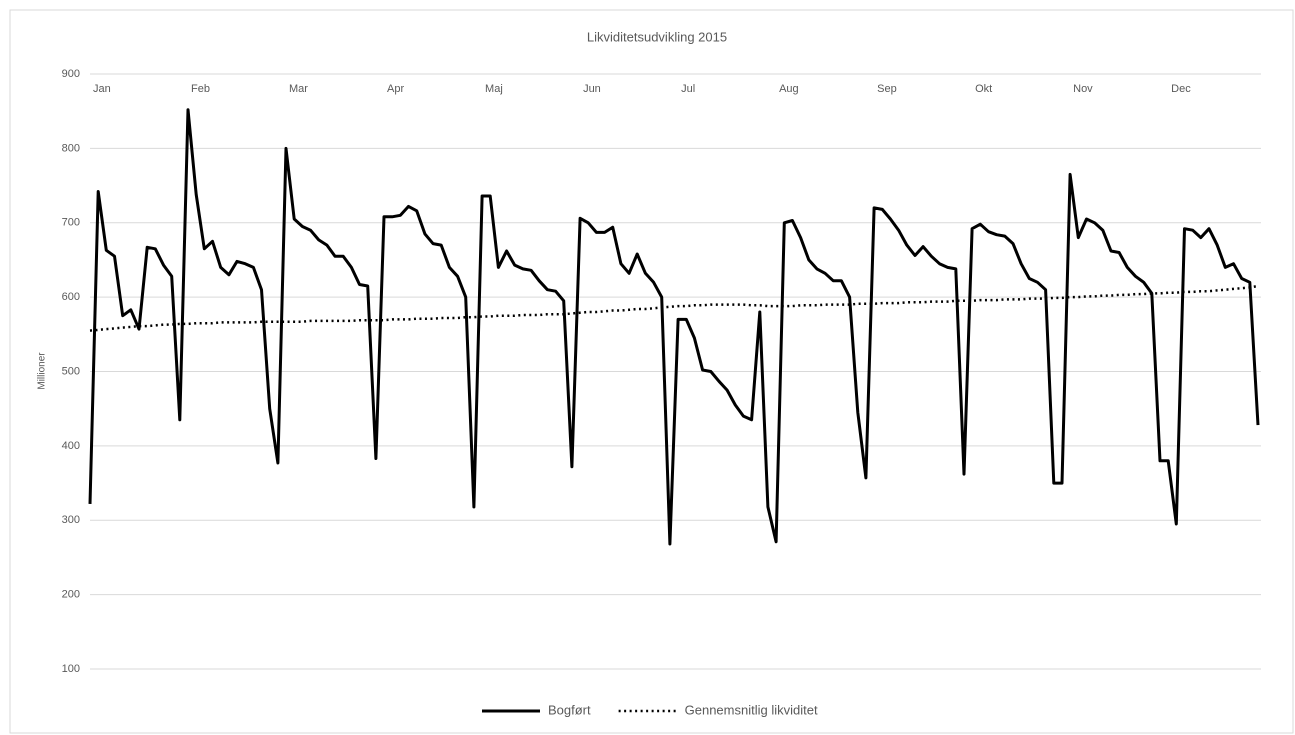  Describe the element at coordinates (1083, 89) in the screenshot. I see `x-tick-label: Nov` at that location.